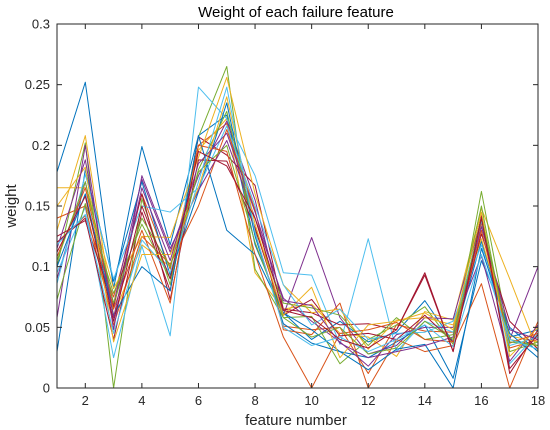 The height and width of the screenshot is (430, 550). I want to click on y-tick-label: 0, so click(46, 388).